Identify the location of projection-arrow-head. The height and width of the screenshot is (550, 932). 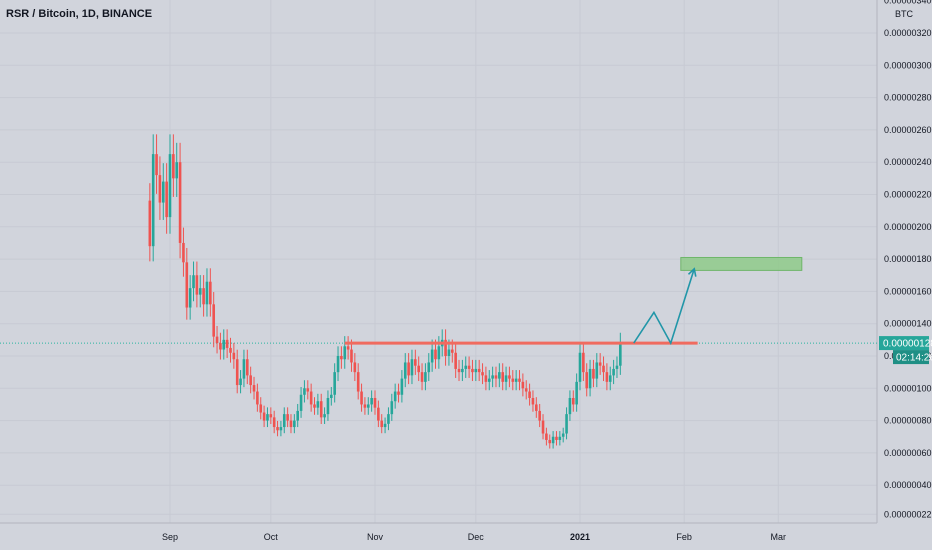
(692, 272).